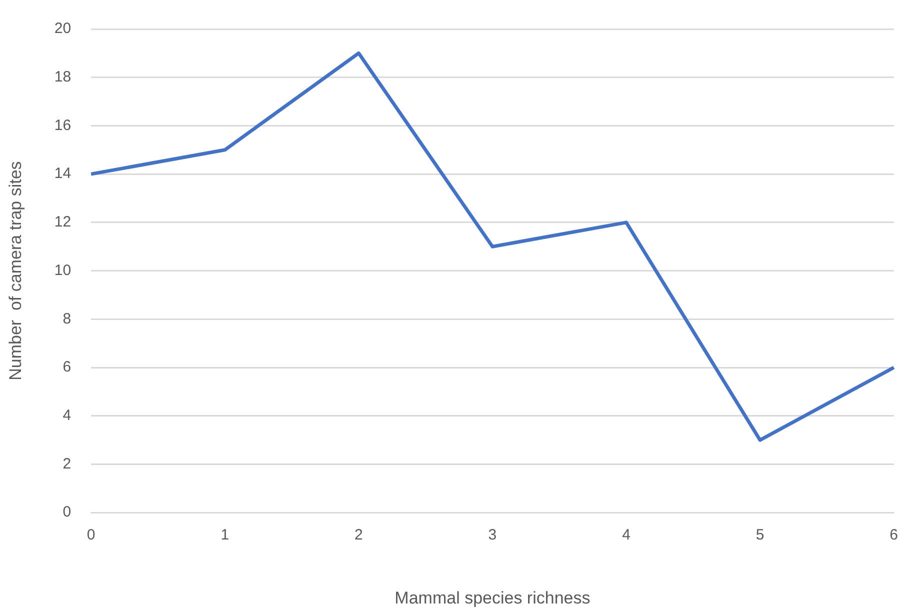  Describe the element at coordinates (63, 125) in the screenshot. I see `y-tick-label: 16` at that location.